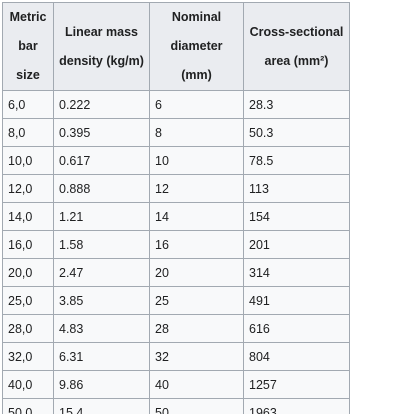  I want to click on table-row: 16,0 1.58 16 201, so click(176, 244).